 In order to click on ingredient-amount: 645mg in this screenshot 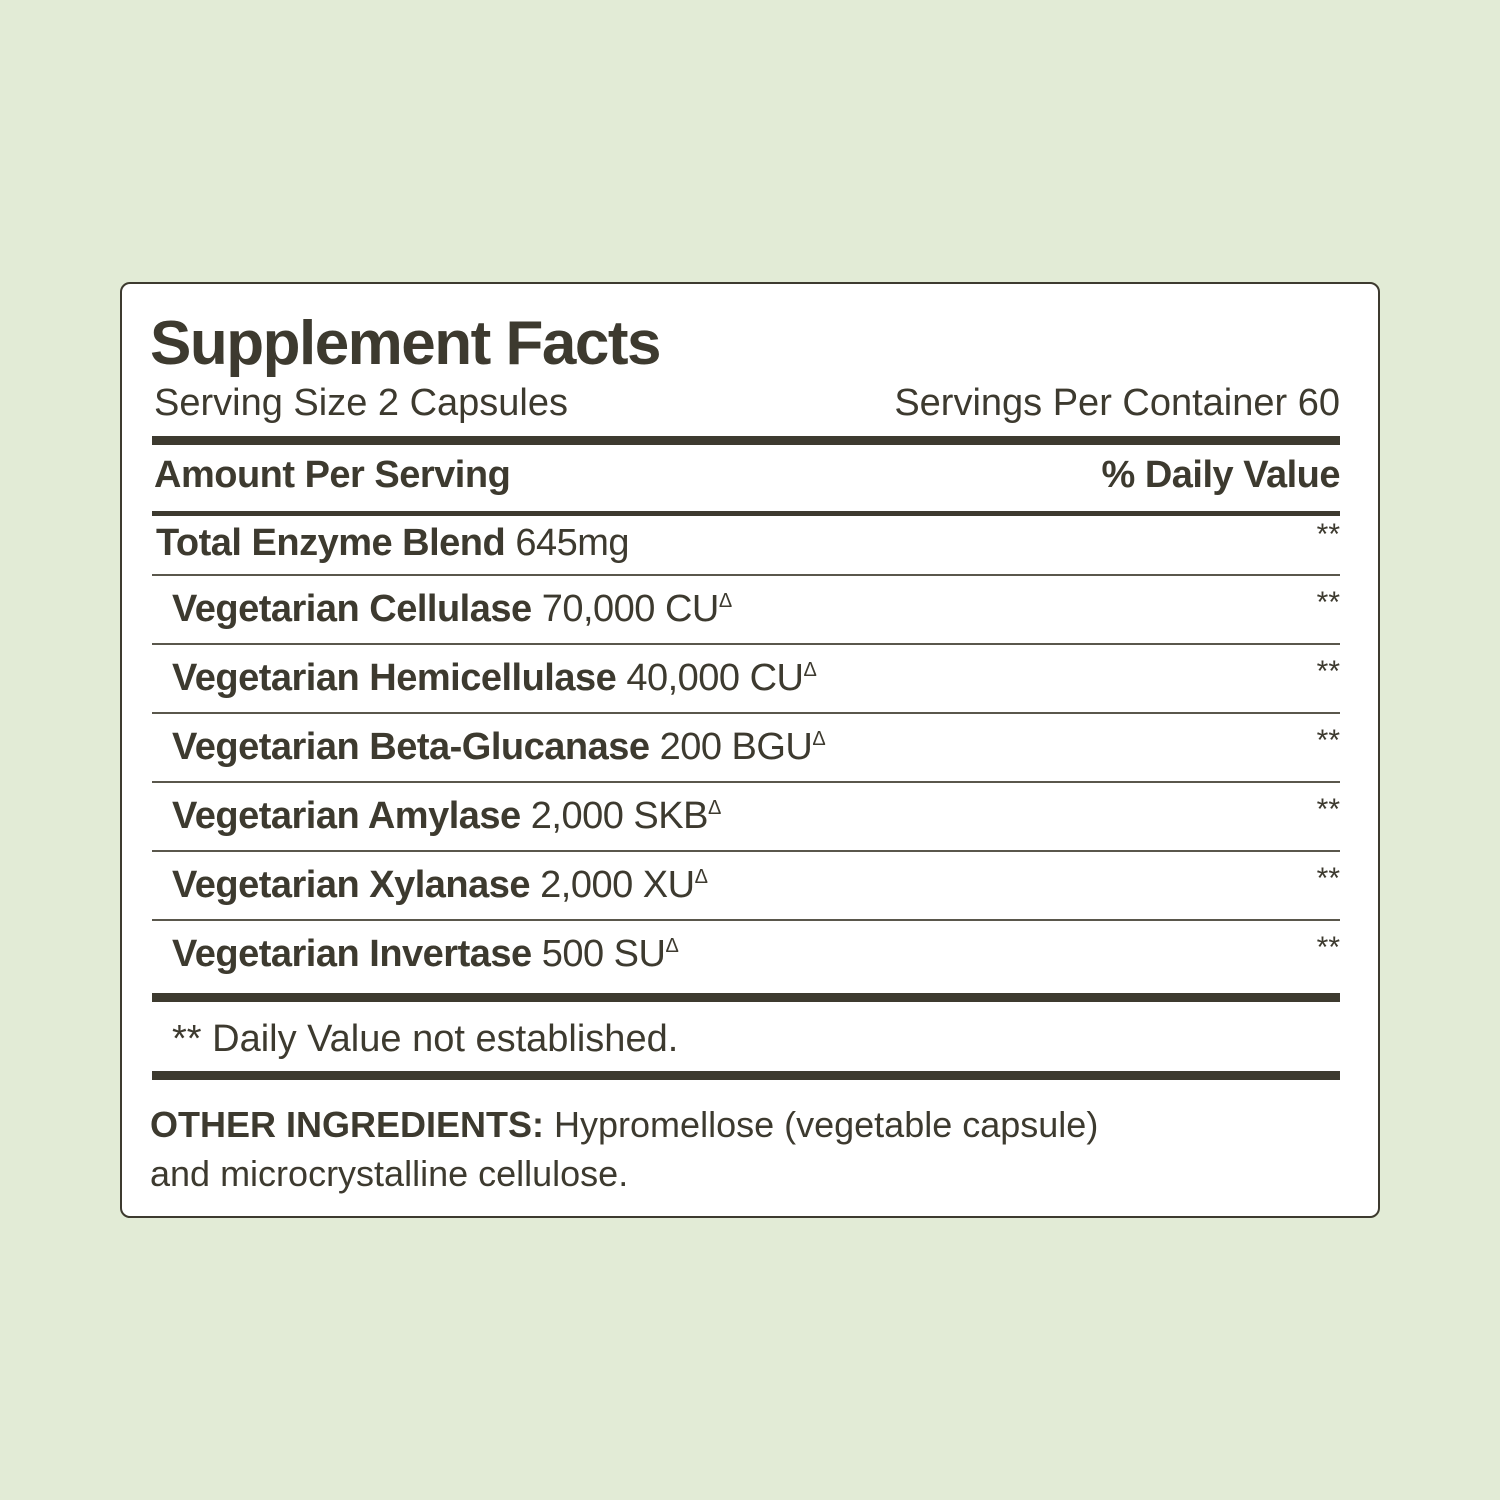, I will do `click(572, 543)`.